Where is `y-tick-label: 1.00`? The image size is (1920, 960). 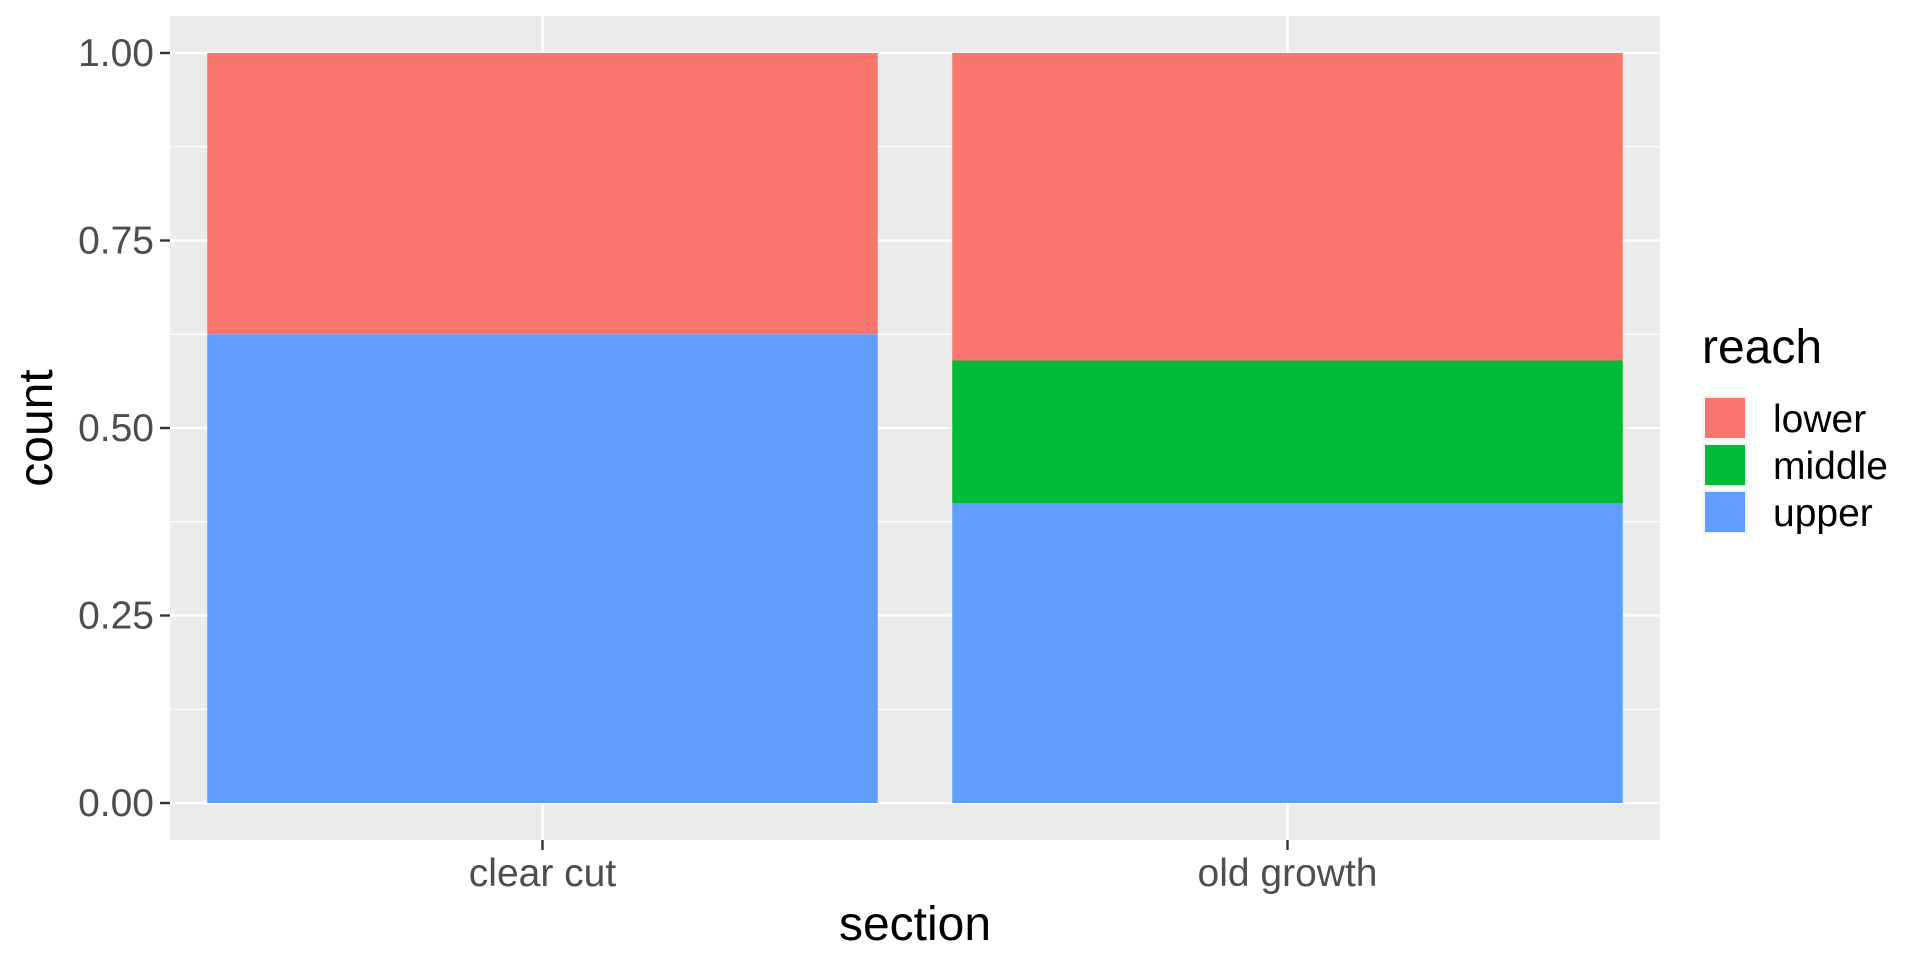
y-tick-label: 1.00 is located at coordinates (116, 53).